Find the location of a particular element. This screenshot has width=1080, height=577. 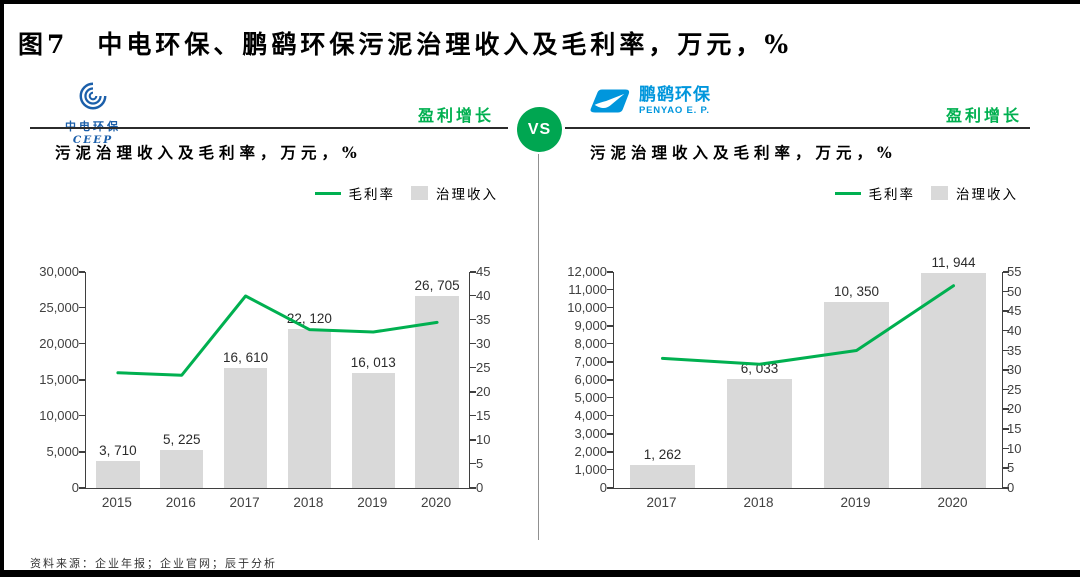

x-axis-label: 2019 is located at coordinates (372, 502).